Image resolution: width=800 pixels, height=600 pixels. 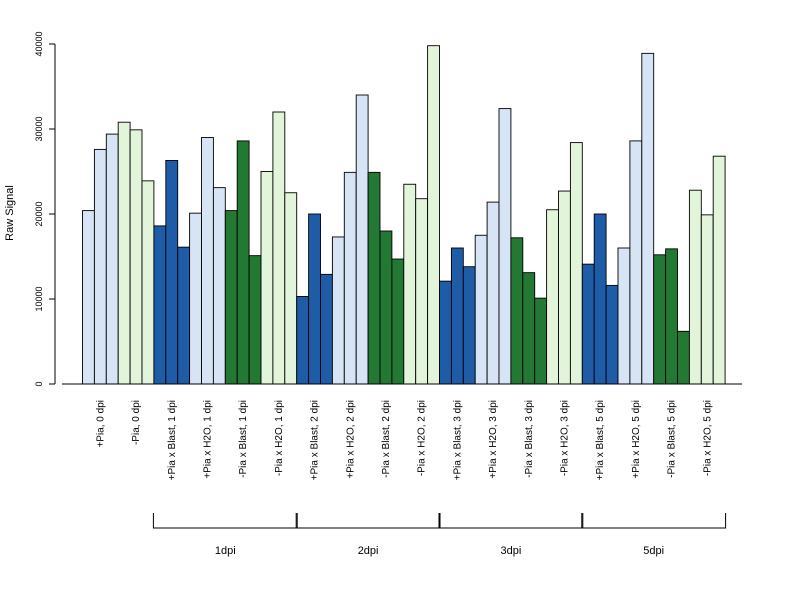 I want to click on x-tick-label: -Pia x H2O, 1 dpi, so click(x=279, y=438).